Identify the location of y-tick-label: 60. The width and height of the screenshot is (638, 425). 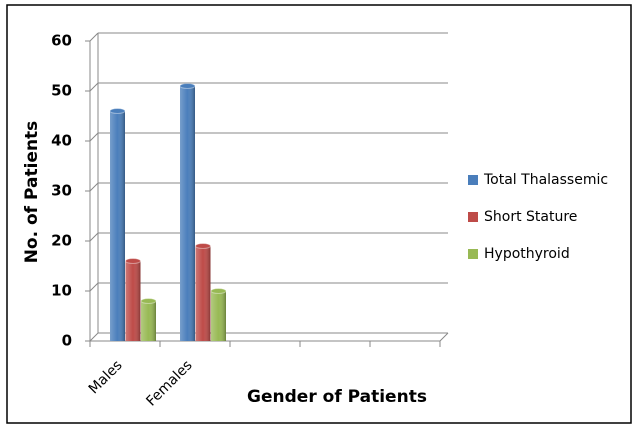
(61, 41).